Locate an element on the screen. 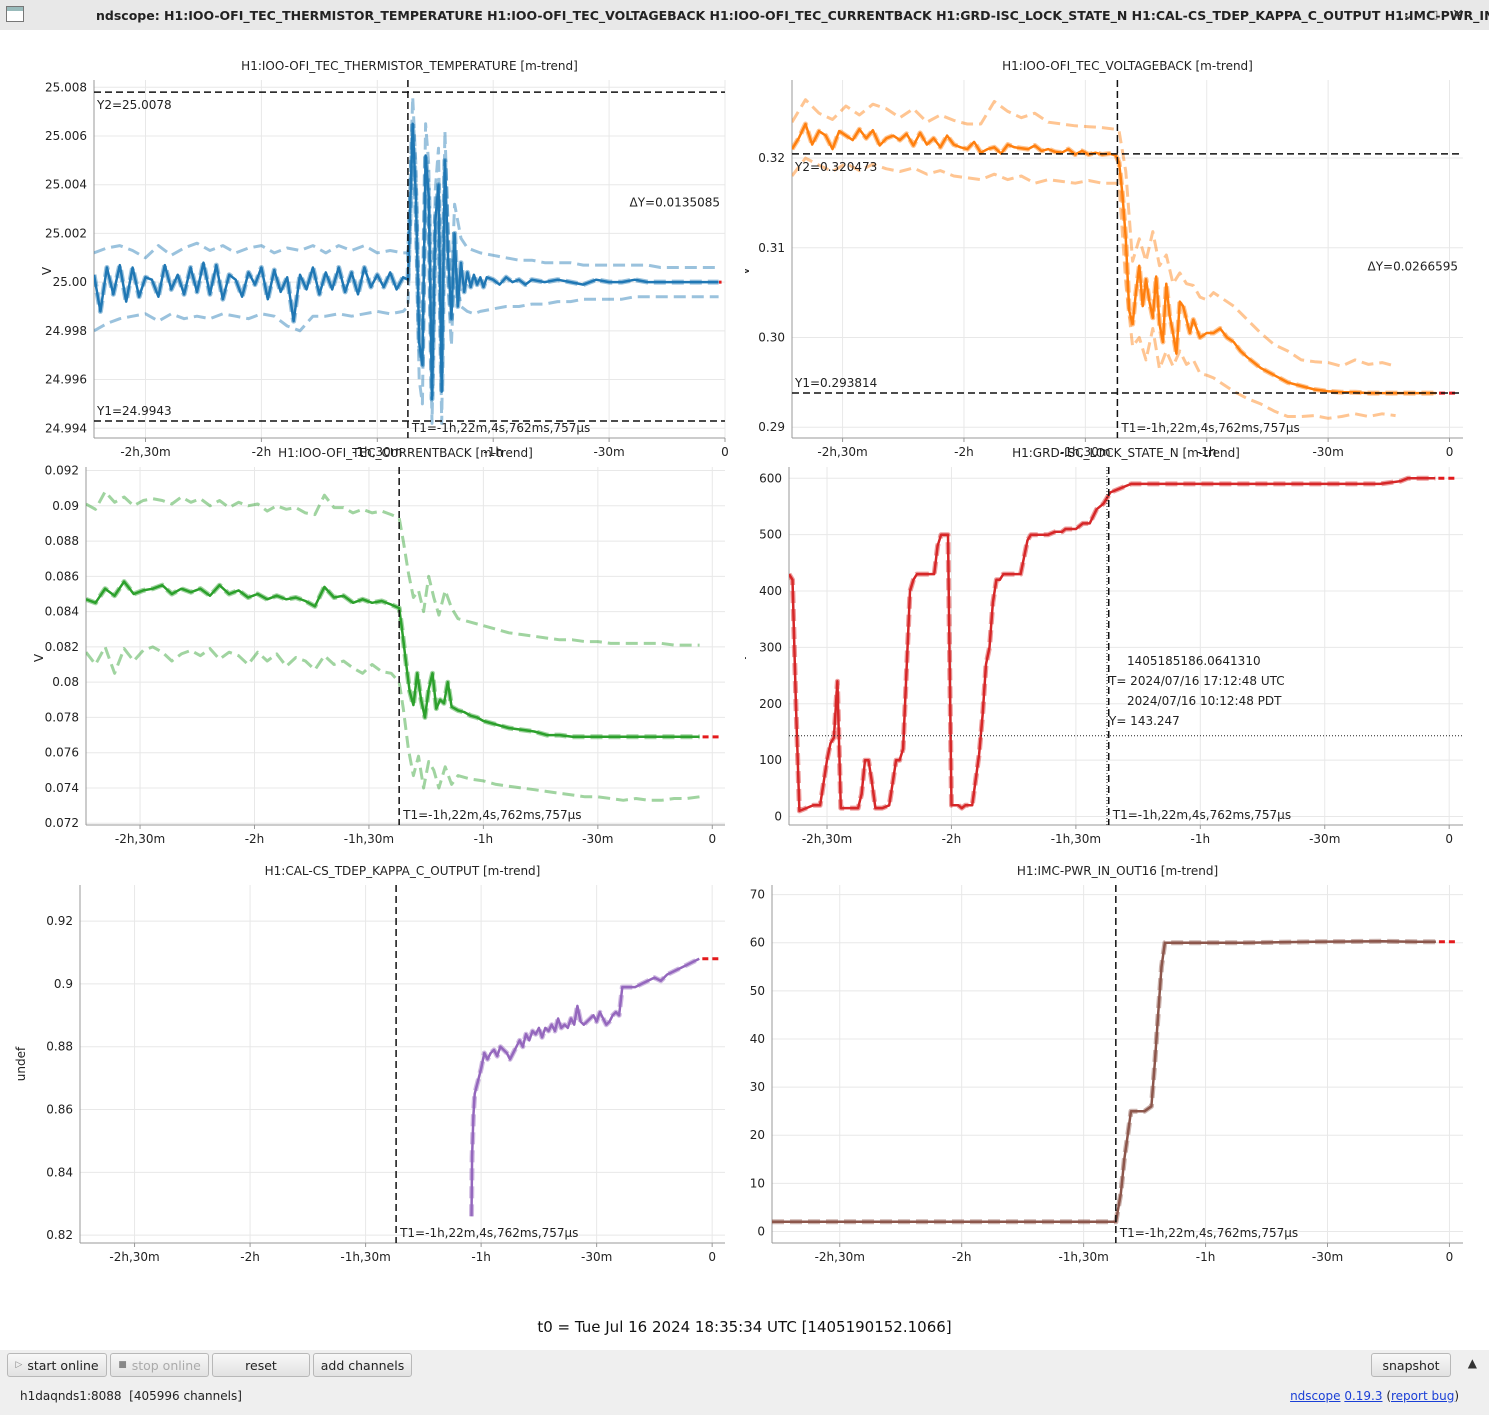 This screenshot has height=1415, width=1489. channel-count: [405996 channels] is located at coordinates (185, 1396).